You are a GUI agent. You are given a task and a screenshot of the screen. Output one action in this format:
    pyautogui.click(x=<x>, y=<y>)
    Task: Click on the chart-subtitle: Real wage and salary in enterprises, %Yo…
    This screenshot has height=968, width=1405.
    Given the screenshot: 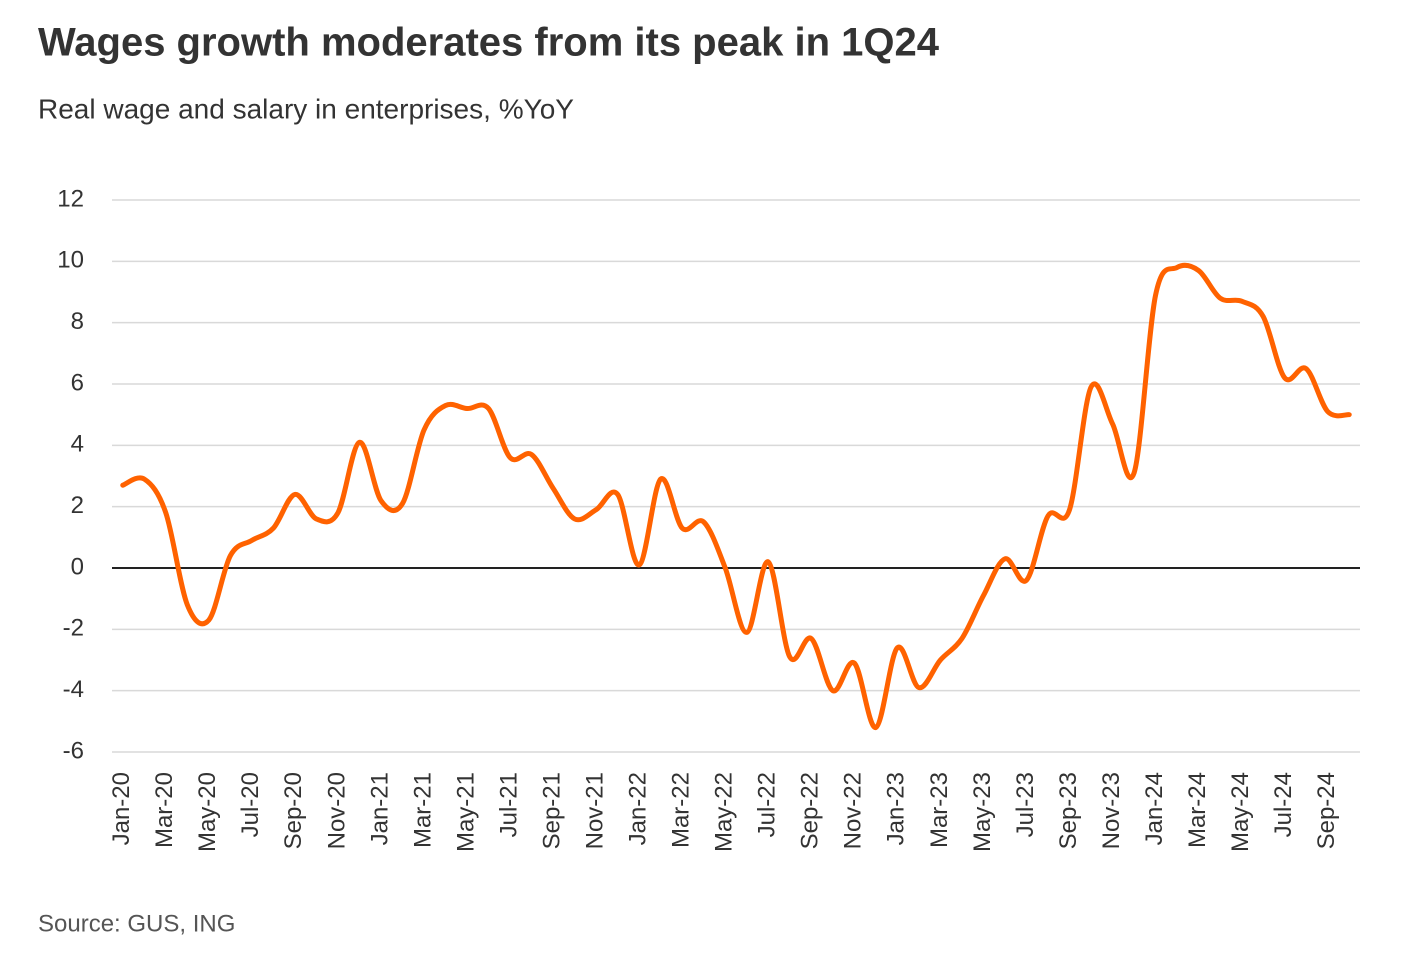 What is the action you would take?
    pyautogui.click(x=306, y=108)
    